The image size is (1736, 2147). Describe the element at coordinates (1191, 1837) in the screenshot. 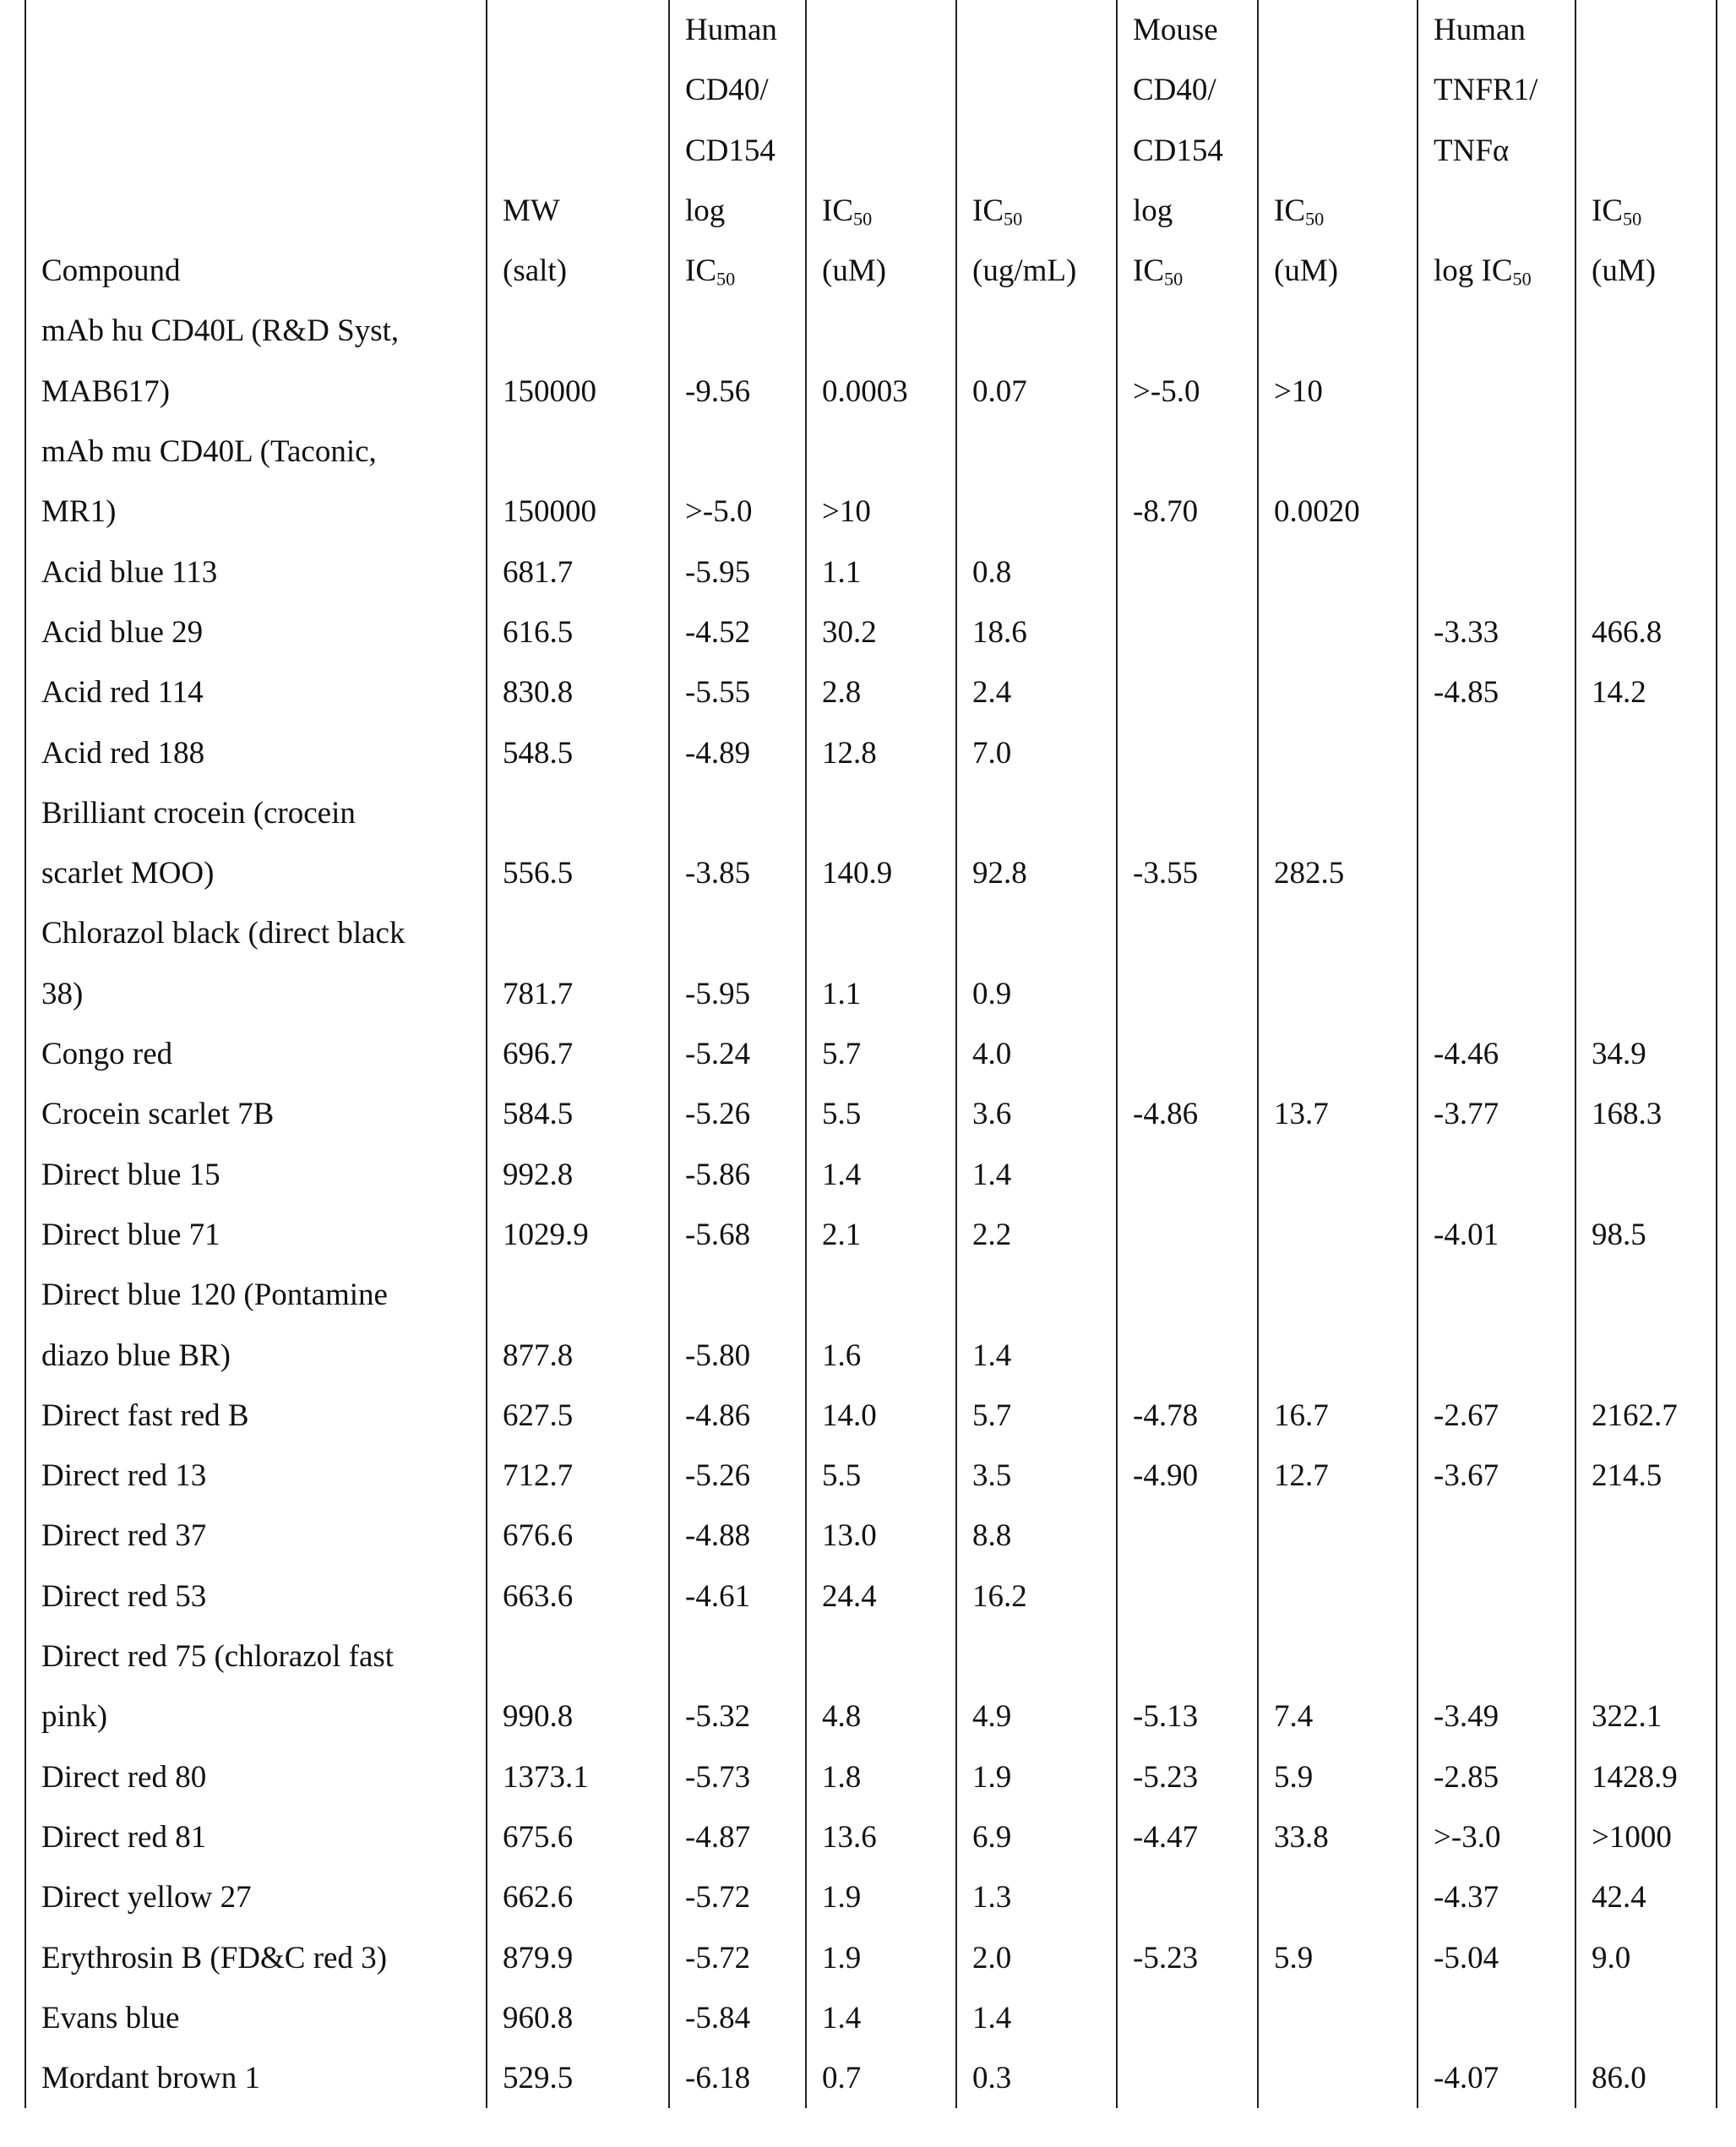

I see `value-text: -4.47` at that location.